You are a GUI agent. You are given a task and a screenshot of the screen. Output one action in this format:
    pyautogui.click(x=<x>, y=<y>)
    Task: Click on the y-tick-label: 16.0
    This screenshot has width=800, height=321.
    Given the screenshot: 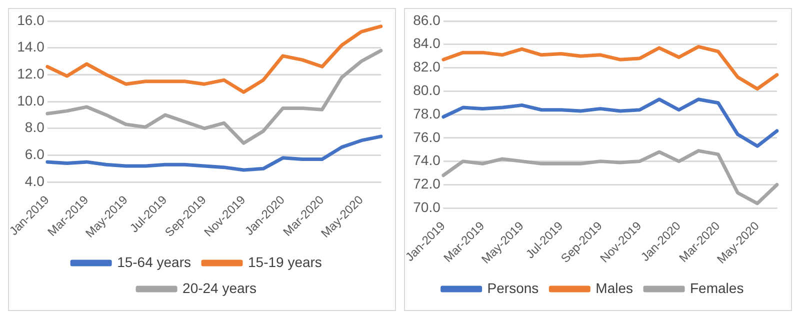 What is the action you would take?
    pyautogui.click(x=31, y=20)
    